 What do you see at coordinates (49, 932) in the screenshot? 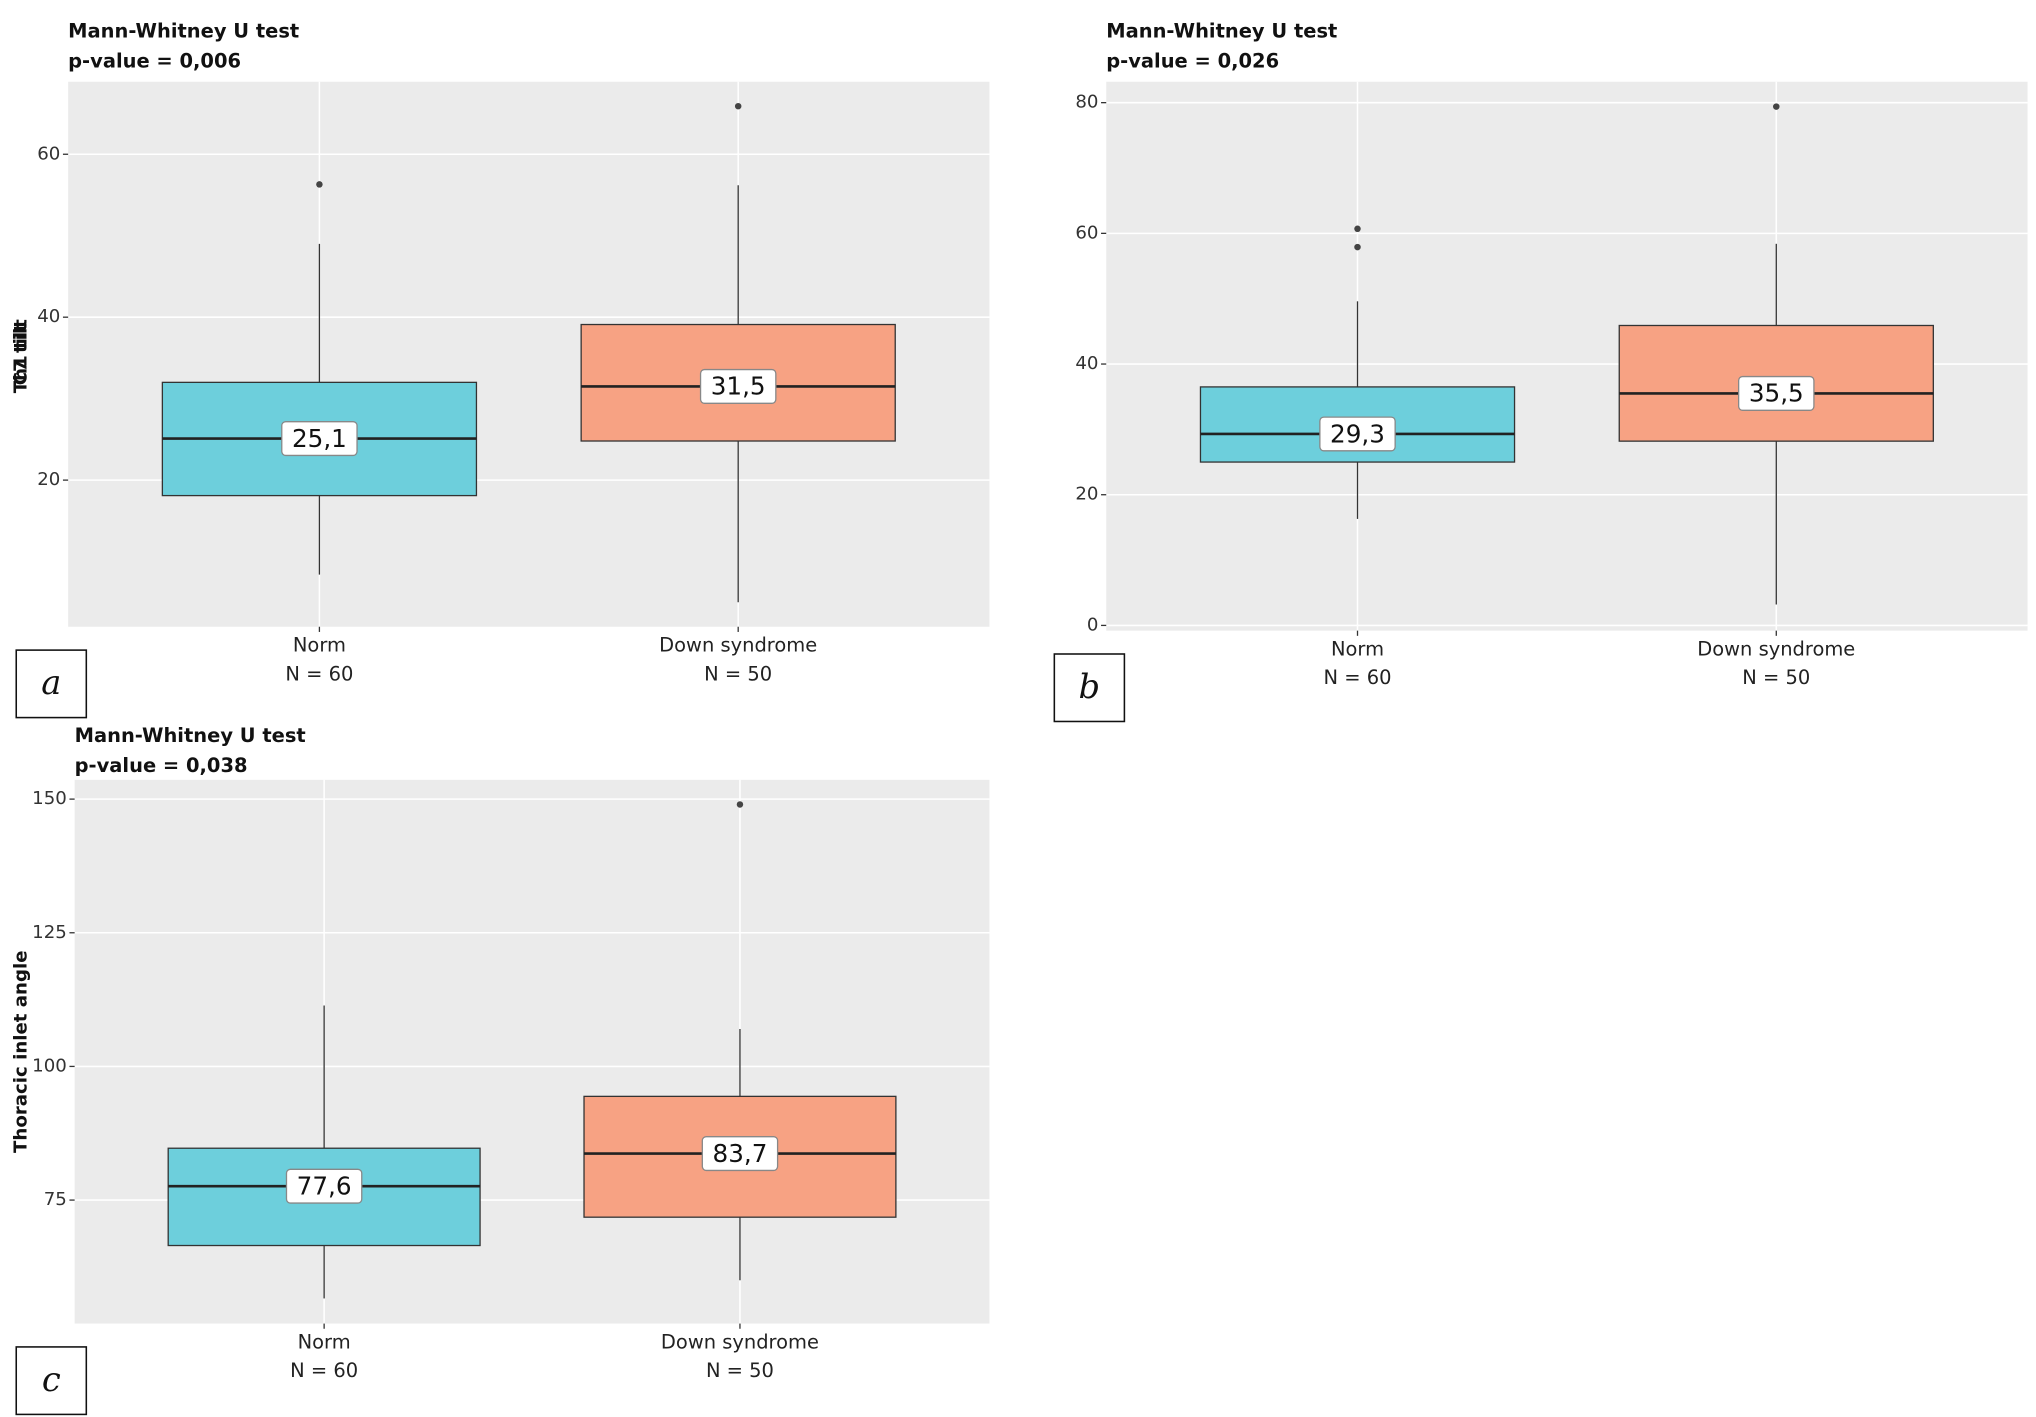
I see `y-tick-label: 125` at bounding box center [49, 932].